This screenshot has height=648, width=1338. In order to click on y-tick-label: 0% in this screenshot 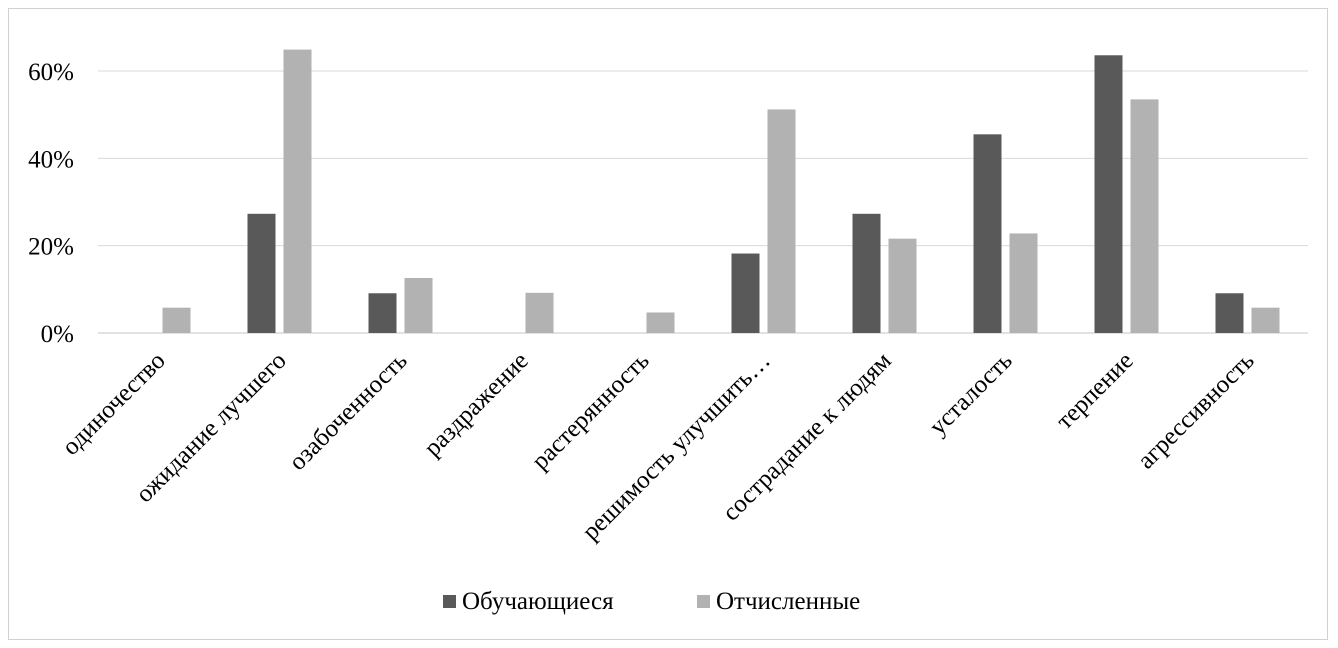, I will do `click(57, 334)`.